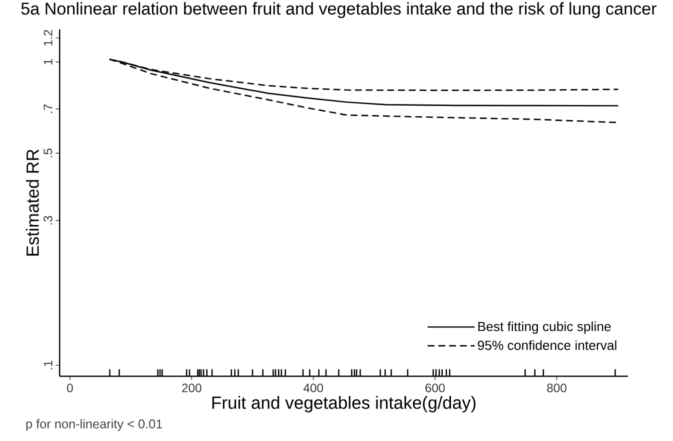 The image size is (673, 441). What do you see at coordinates (547, 345) in the screenshot?
I see `legend-label: 95% confidence interval` at bounding box center [547, 345].